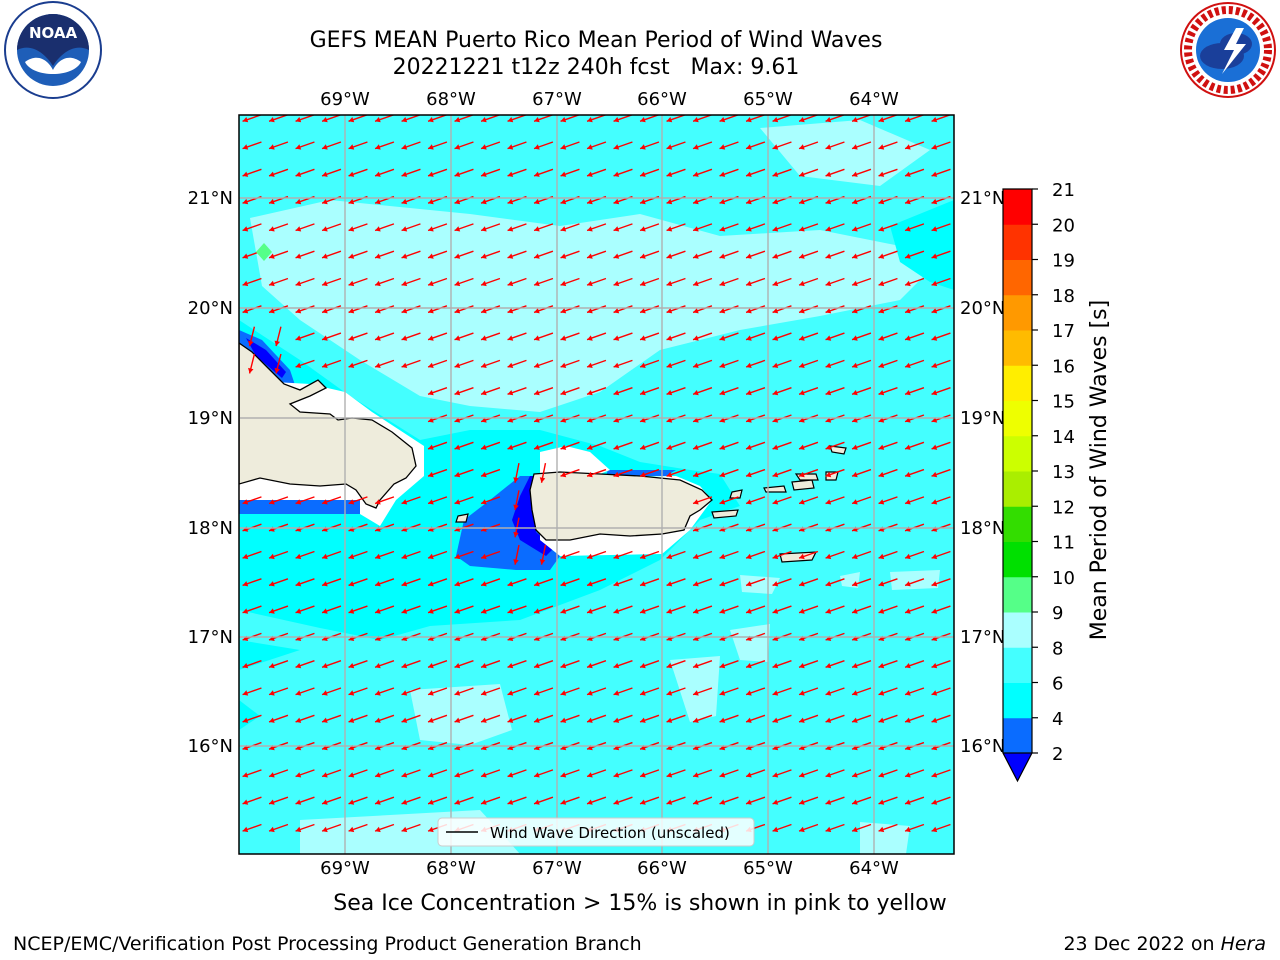 The width and height of the screenshot is (1280, 960). Describe the element at coordinates (1057, 754) in the screenshot. I see `colorbar-tick-label: 2` at that location.